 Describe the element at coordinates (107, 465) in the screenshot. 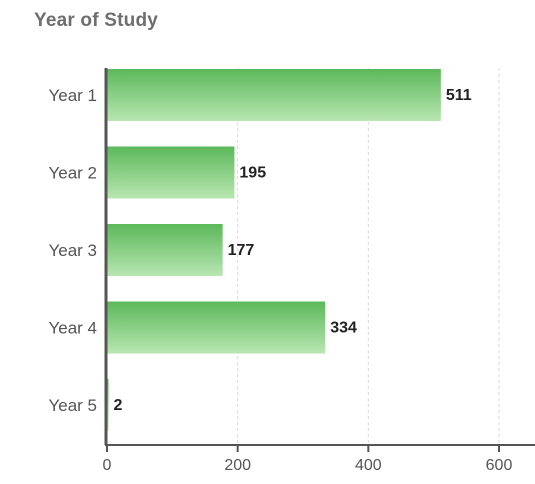

I see `x-tick-label: 0` at that location.